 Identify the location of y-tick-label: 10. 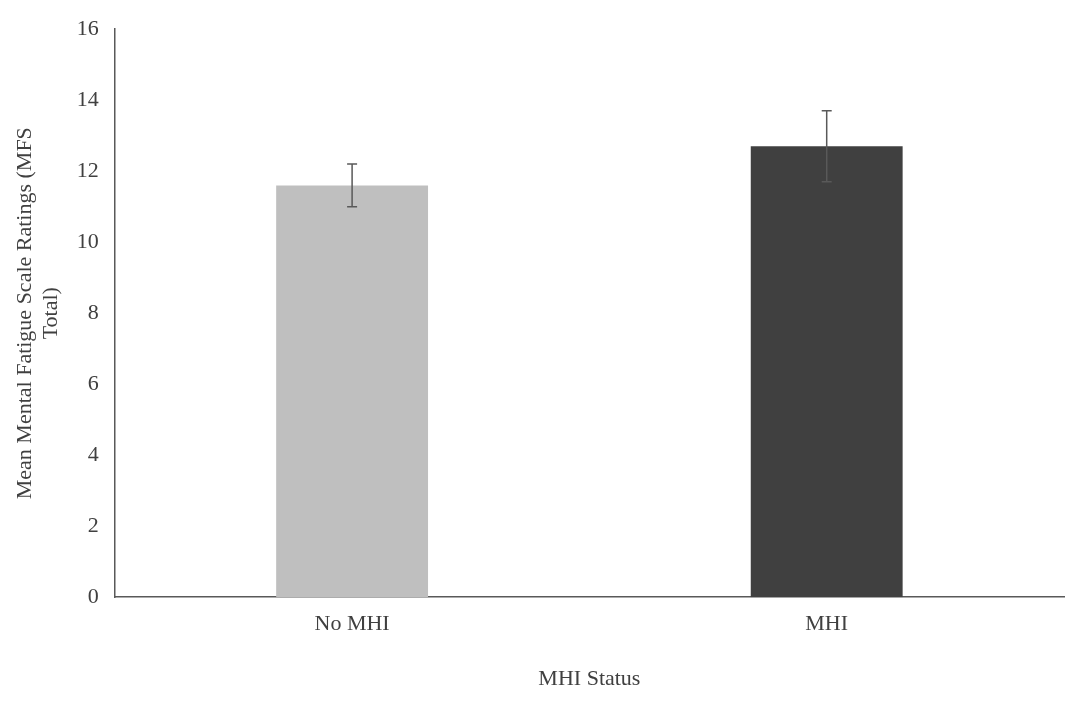
(87, 240).